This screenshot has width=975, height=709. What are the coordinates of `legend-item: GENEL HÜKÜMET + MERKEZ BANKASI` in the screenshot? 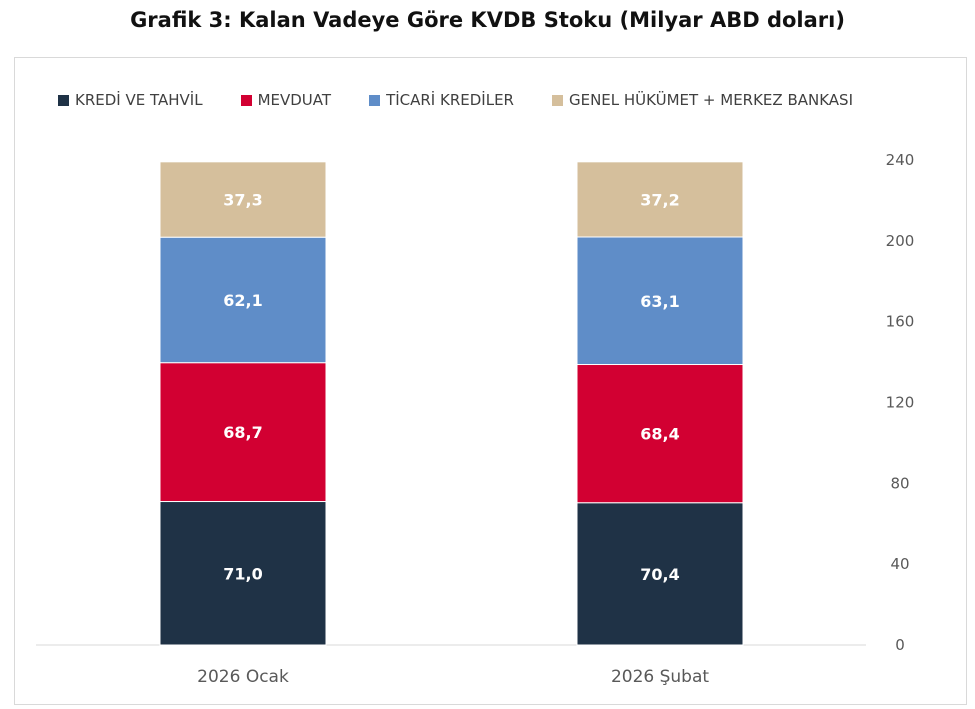 It's located at (702, 100).